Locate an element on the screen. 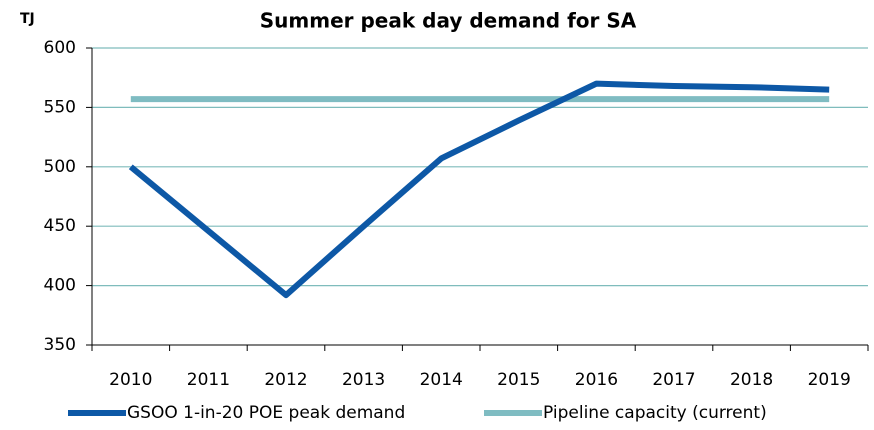 The image size is (874, 430). y-tick-label: 600 is located at coordinates (60, 48).